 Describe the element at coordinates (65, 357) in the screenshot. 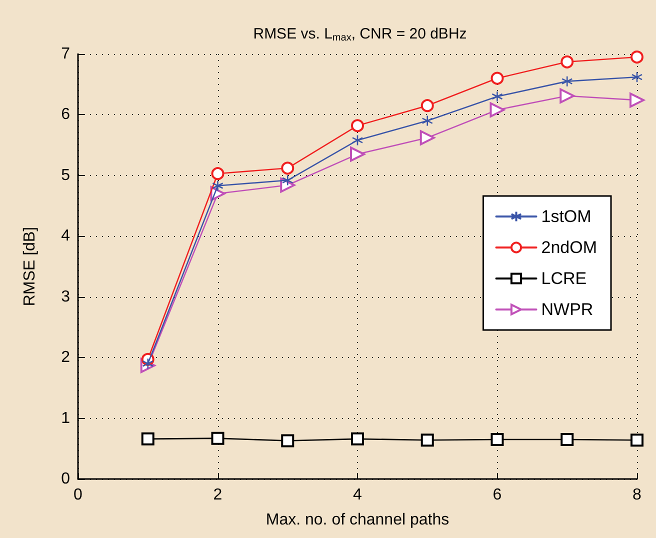

I see `y-tick-label: 2` at that location.